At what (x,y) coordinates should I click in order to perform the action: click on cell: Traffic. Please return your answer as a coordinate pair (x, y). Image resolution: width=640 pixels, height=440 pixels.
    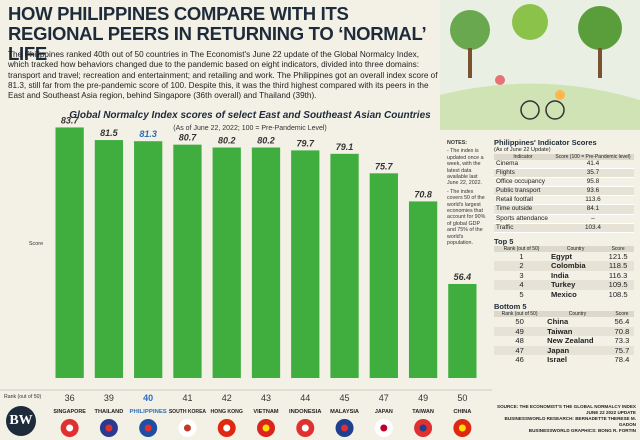
    Looking at the image, I should click on (523, 228).